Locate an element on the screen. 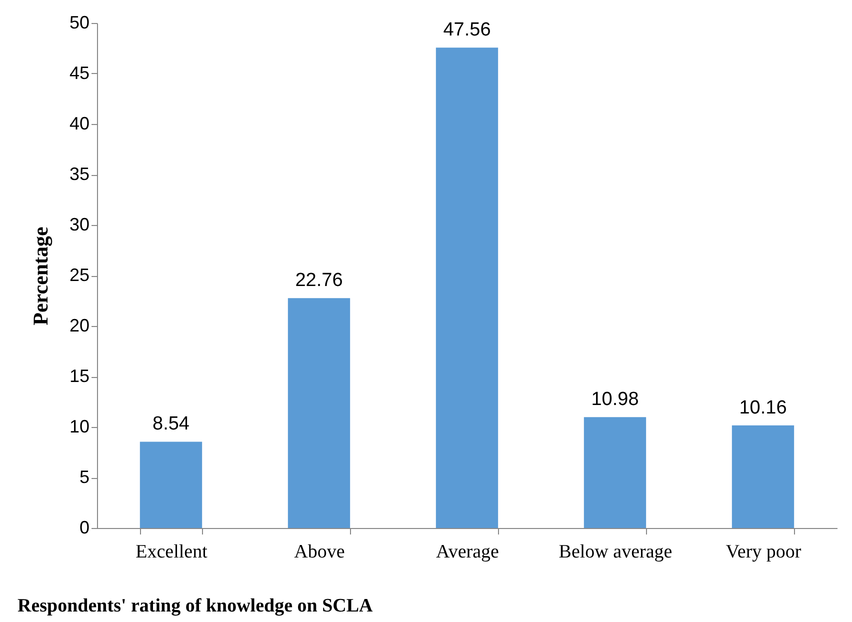 The height and width of the screenshot is (622, 852). data-label: 10.98 is located at coordinates (615, 399).